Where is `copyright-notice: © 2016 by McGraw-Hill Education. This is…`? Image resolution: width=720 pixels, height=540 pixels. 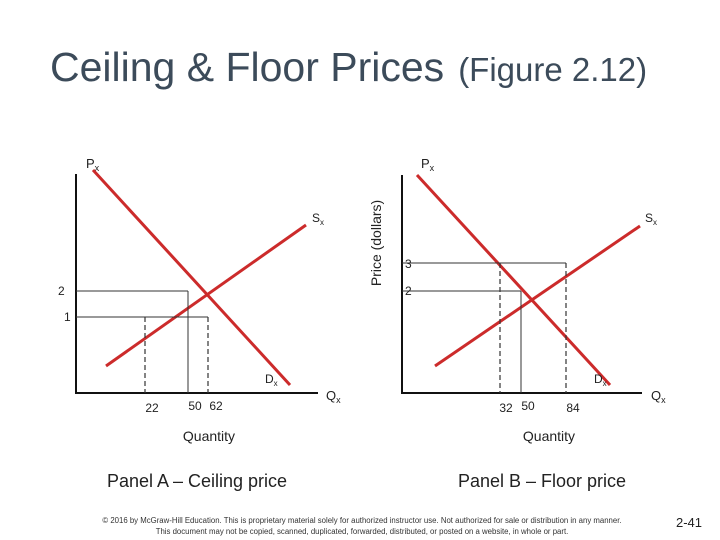 copyright-notice: © 2016 by McGraw-Hill Education. This is… is located at coordinates (362, 526).